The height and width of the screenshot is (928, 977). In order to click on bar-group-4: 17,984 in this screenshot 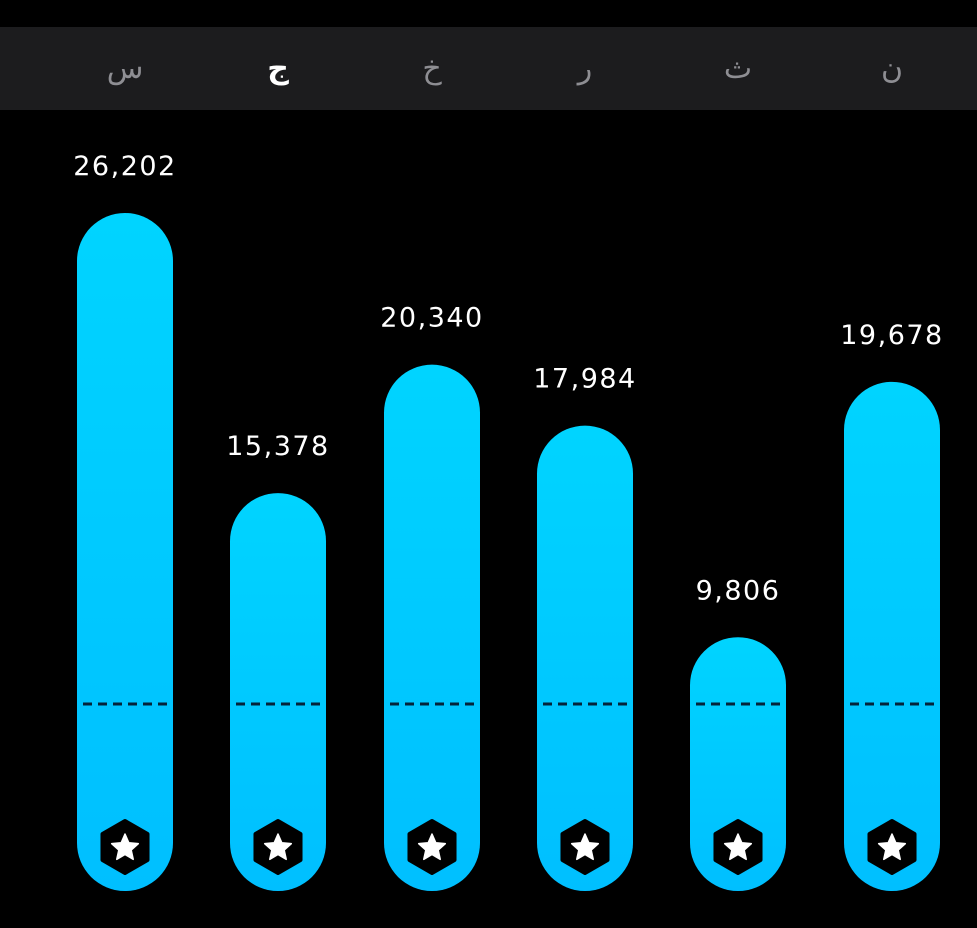, I will do `click(584, 627)`.